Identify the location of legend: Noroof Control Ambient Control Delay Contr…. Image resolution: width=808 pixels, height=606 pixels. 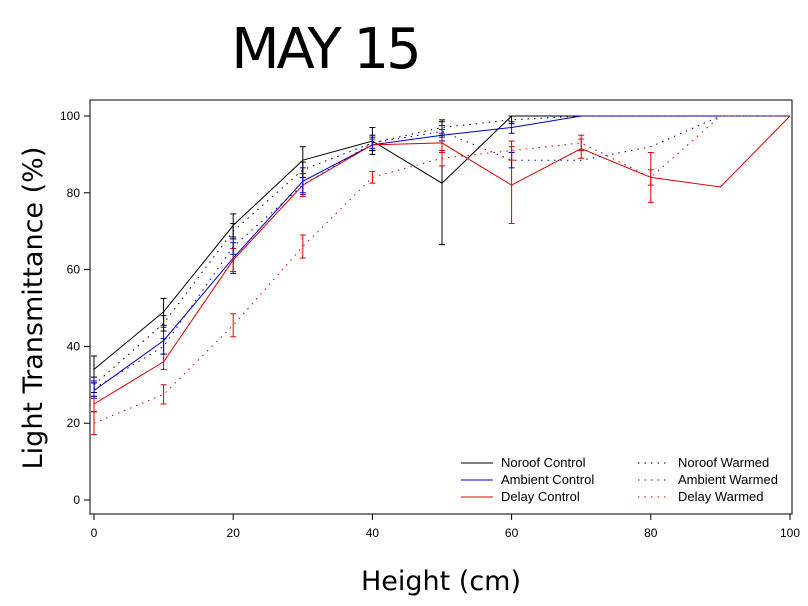
(619, 479).